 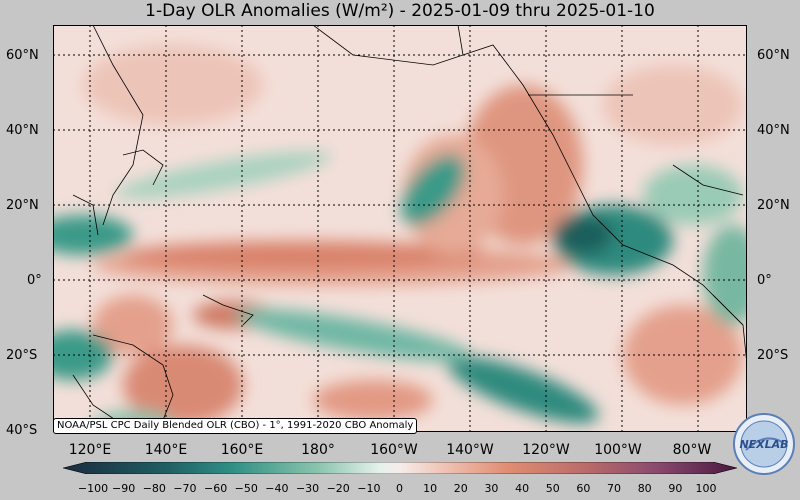 I want to click on colorbar-tick-label: 30, so click(x=491, y=488).